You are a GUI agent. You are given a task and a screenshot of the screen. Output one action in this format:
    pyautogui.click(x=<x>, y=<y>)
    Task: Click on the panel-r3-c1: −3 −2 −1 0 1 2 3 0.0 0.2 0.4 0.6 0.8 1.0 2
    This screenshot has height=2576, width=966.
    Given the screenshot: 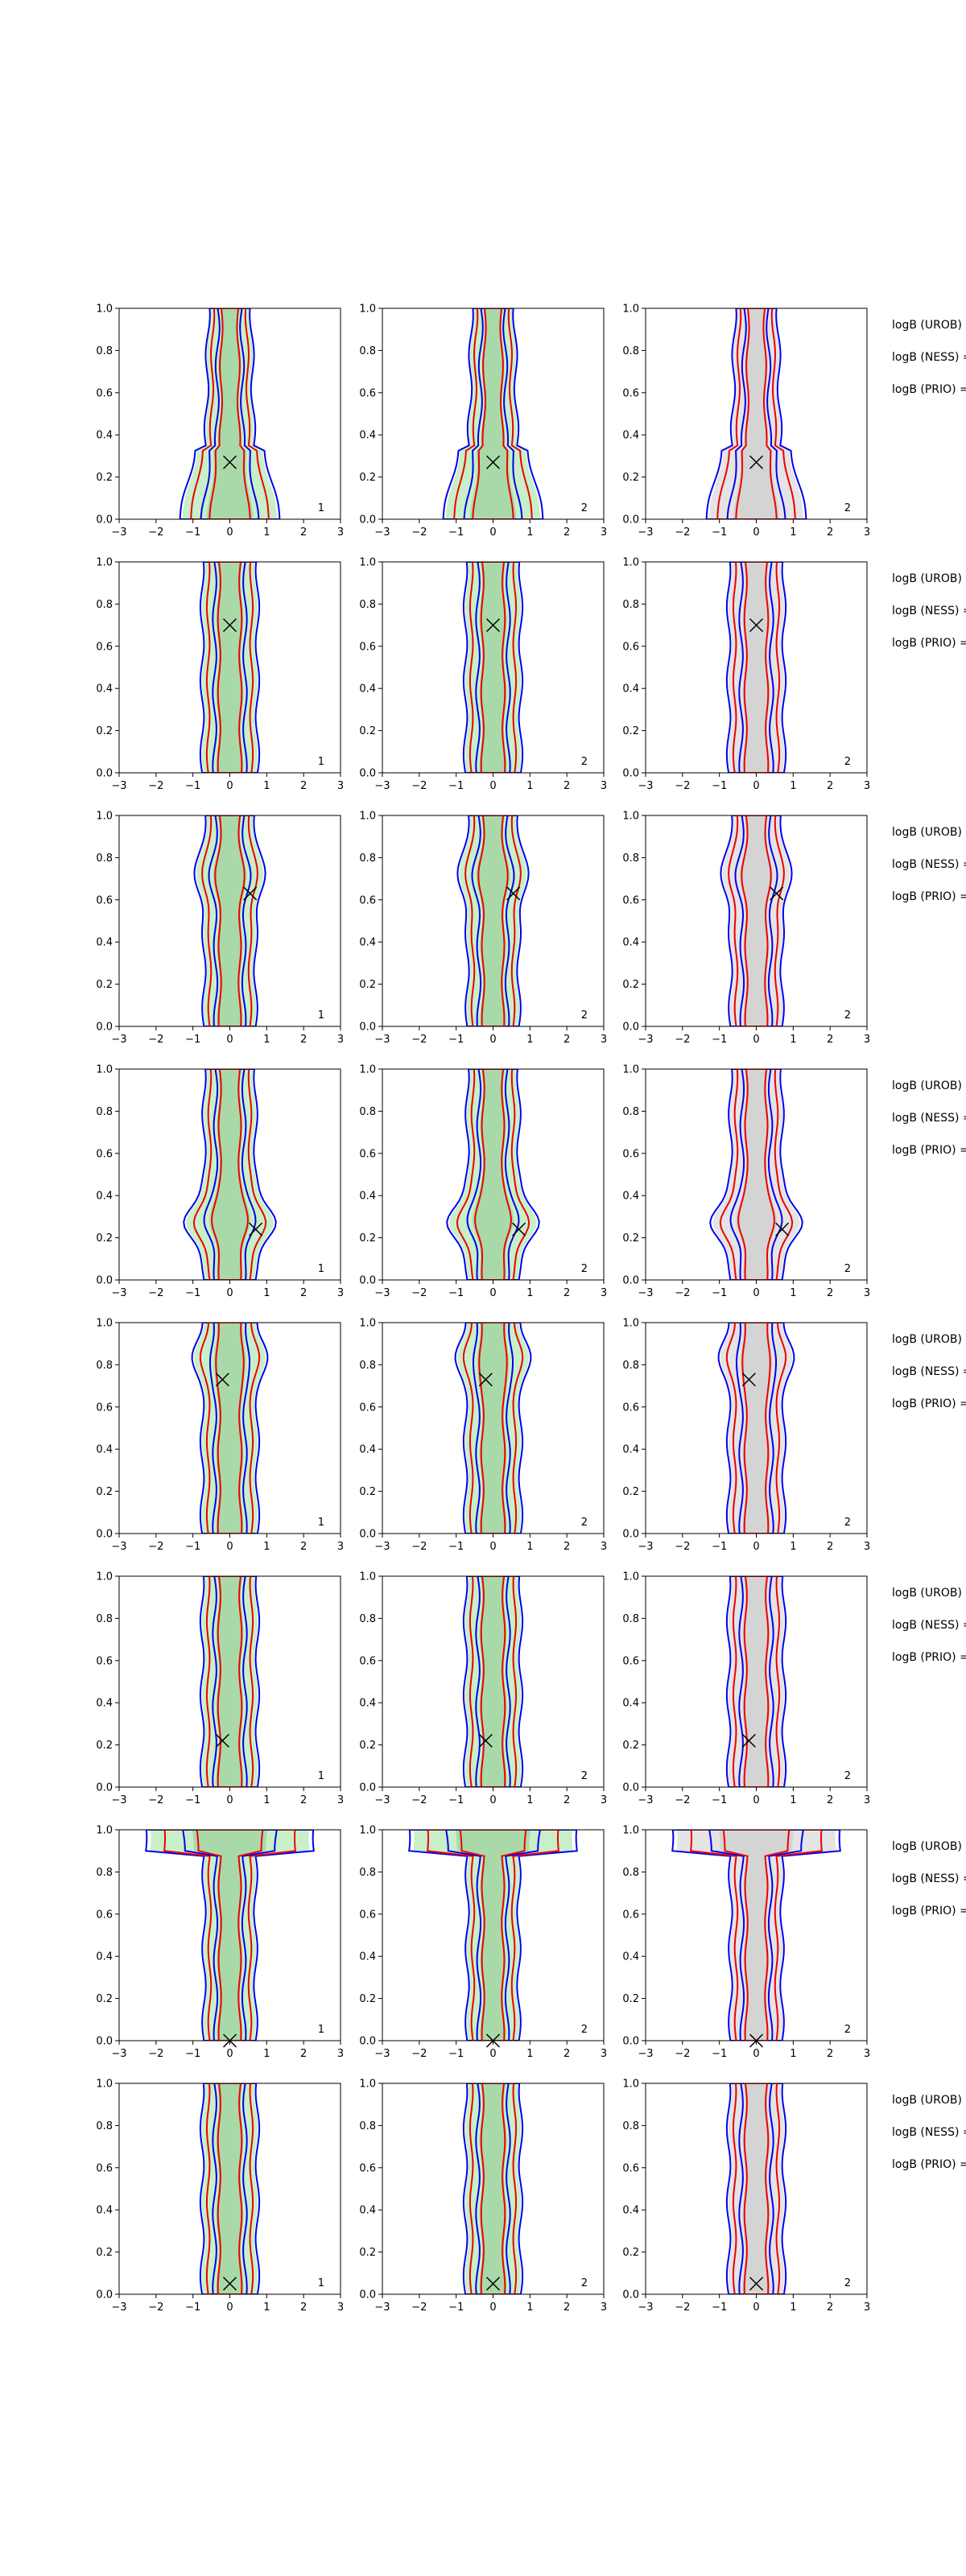 What is the action you would take?
    pyautogui.click(x=483, y=1182)
    